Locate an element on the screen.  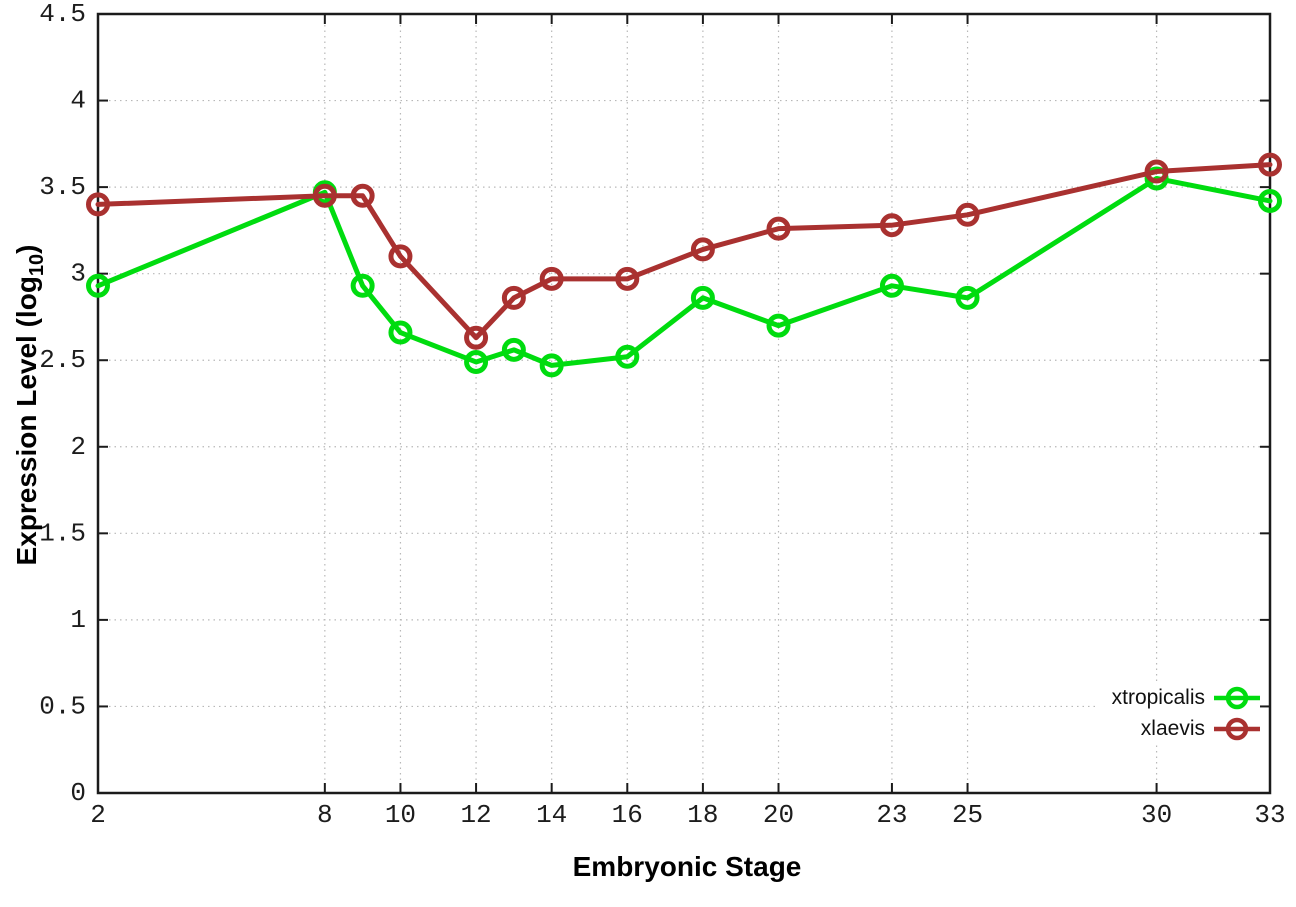
legend: xtropicalis xlaevis is located at coordinates (1177, 713).